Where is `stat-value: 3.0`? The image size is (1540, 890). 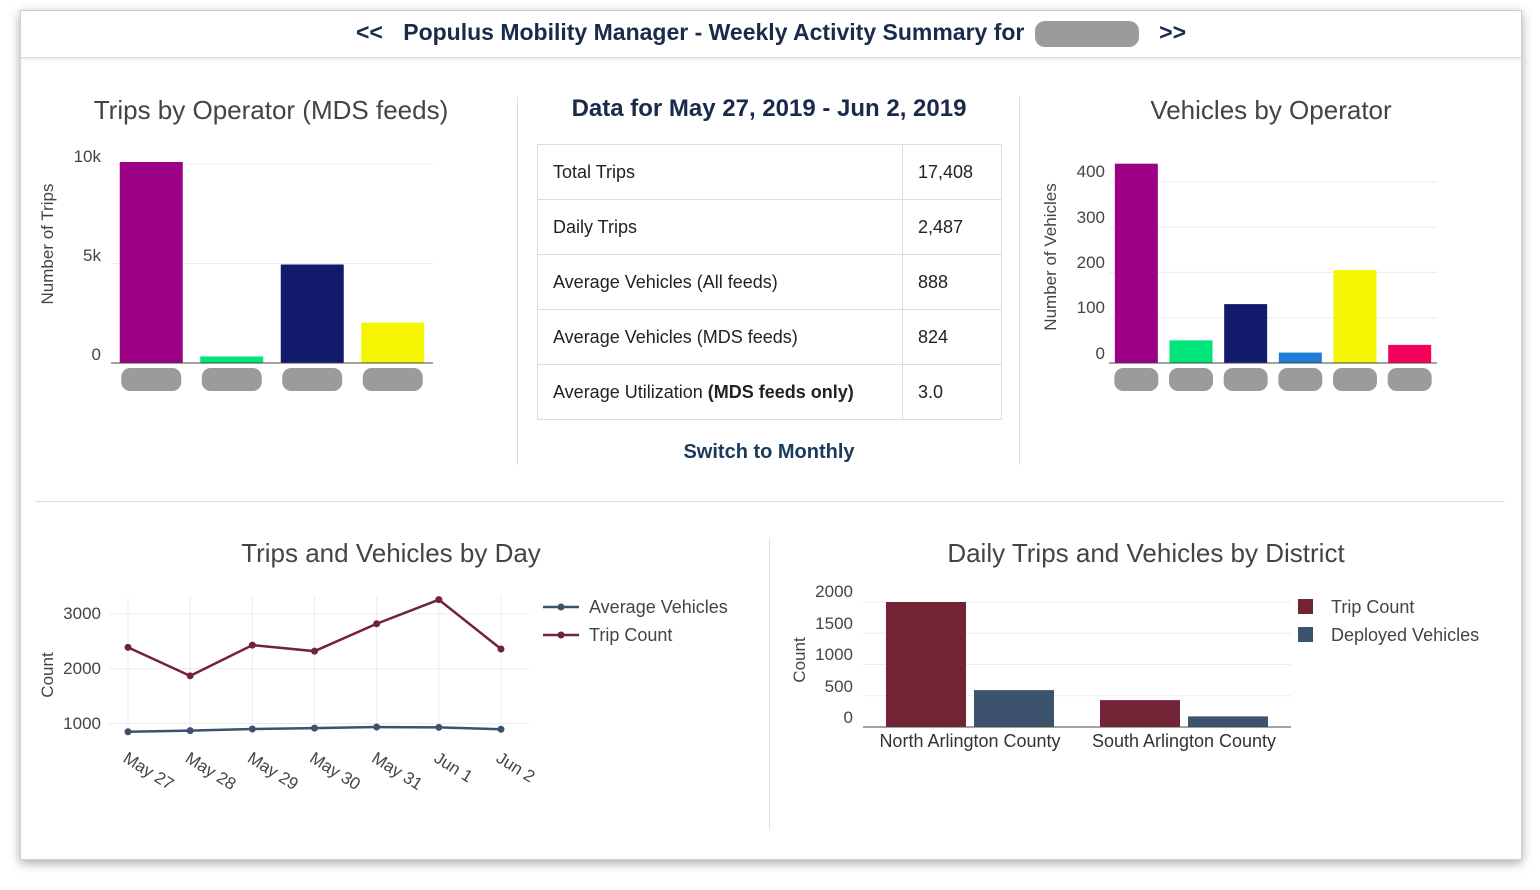 stat-value: 3.0 is located at coordinates (952, 392).